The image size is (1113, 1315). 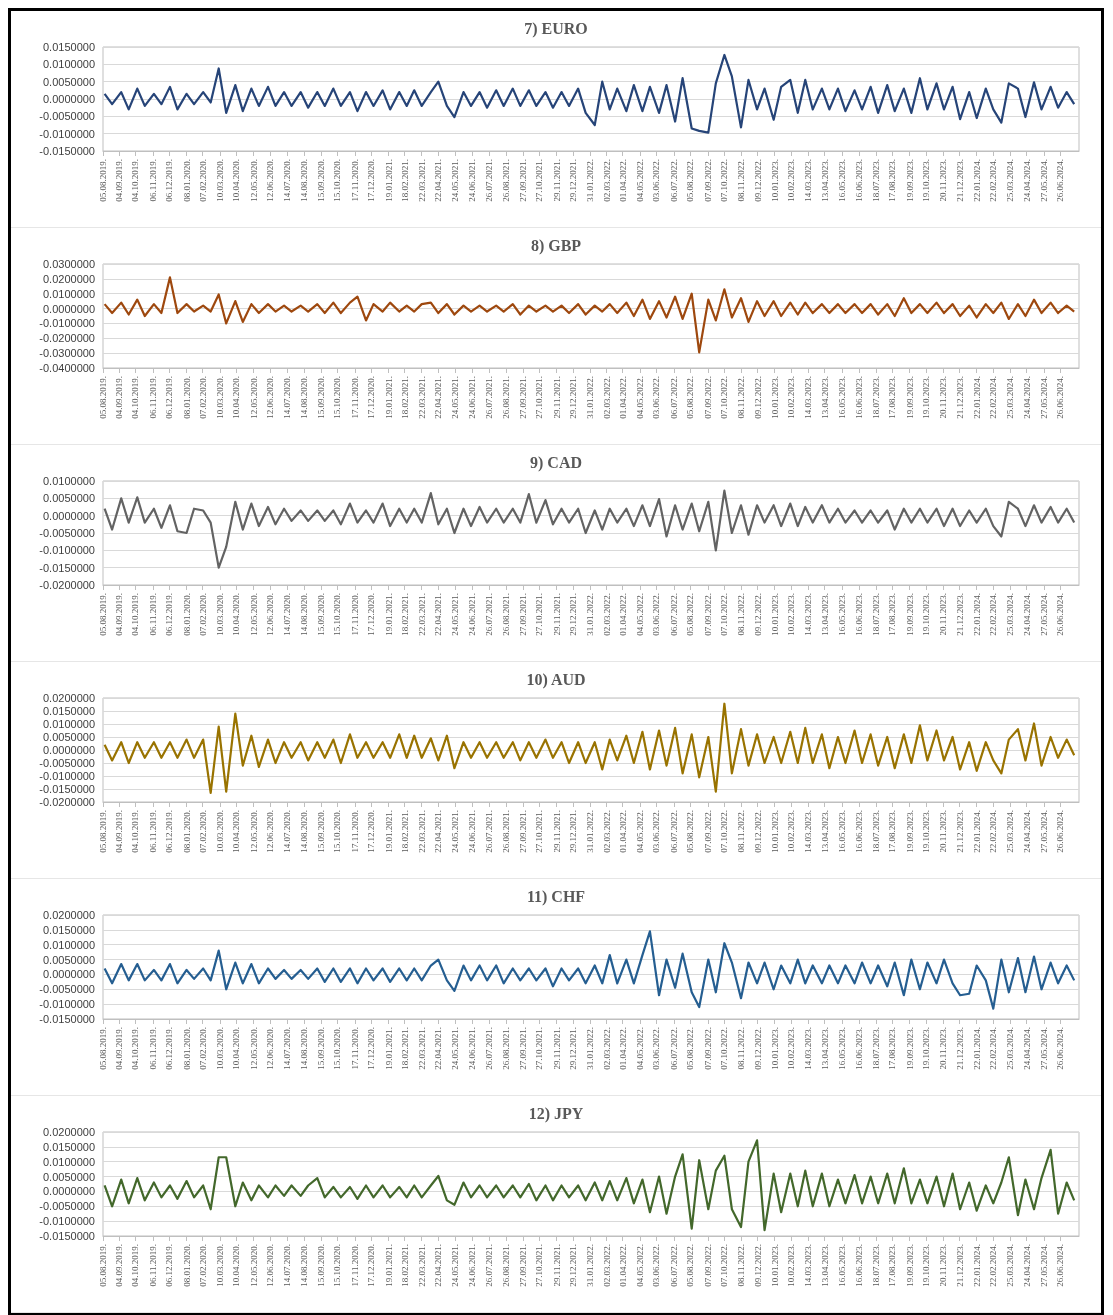 I want to click on x-tick-label: 07.09.2022., so click(x=707, y=614).